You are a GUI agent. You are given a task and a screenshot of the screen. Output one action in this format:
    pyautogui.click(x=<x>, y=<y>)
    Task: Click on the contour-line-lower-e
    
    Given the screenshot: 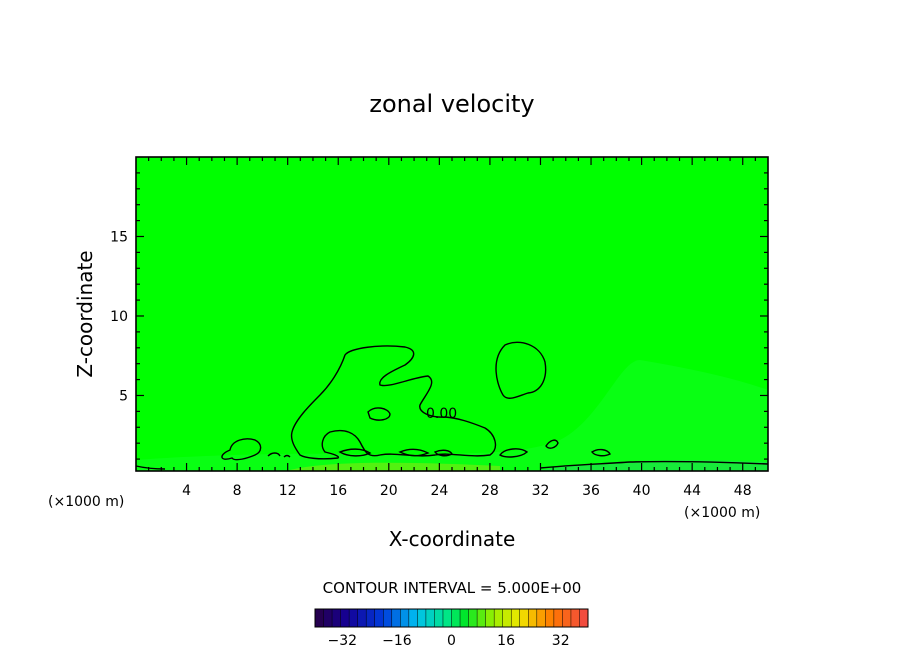 What is the action you would take?
    pyautogui.click(x=552, y=444)
    